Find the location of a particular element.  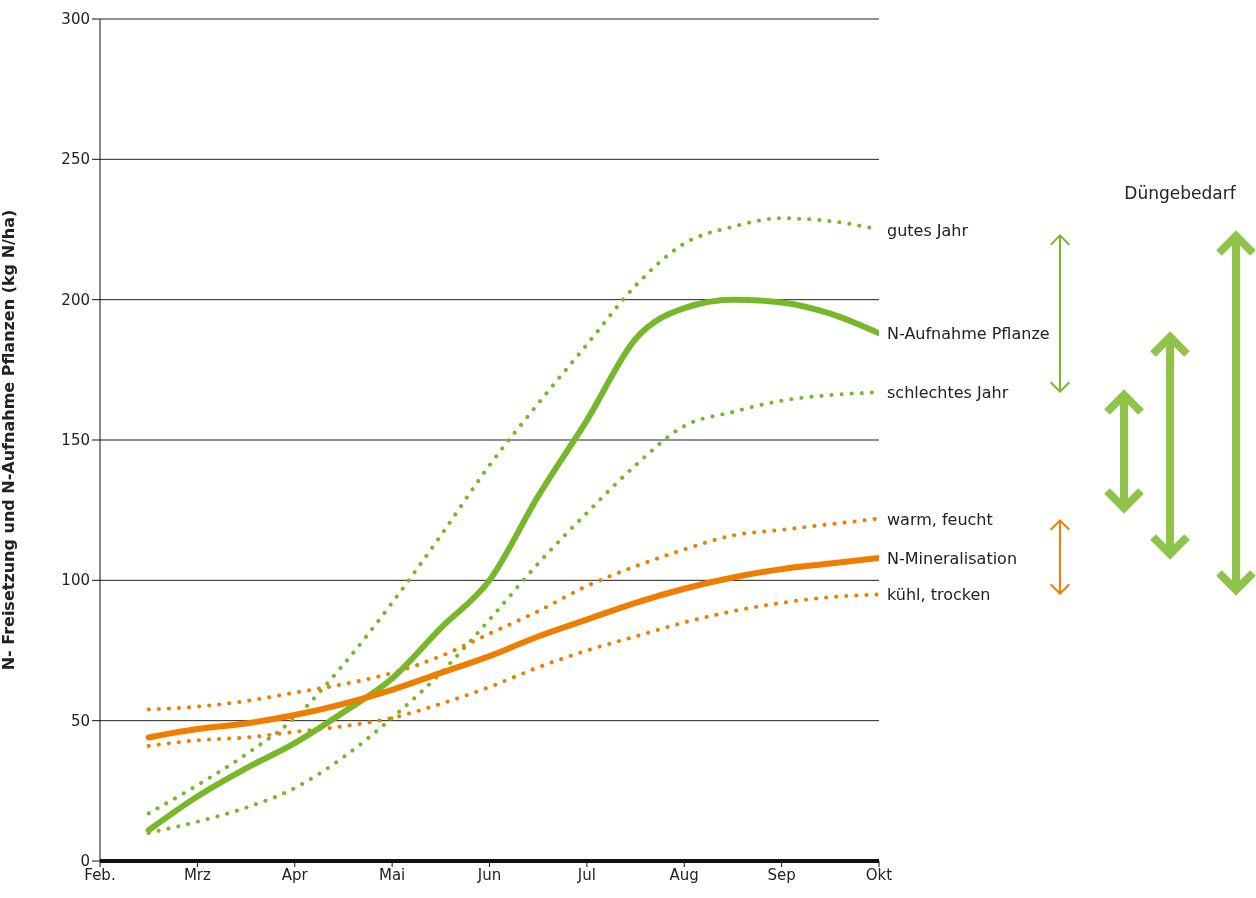

y-tick-label: 150 is located at coordinates (75, 440).